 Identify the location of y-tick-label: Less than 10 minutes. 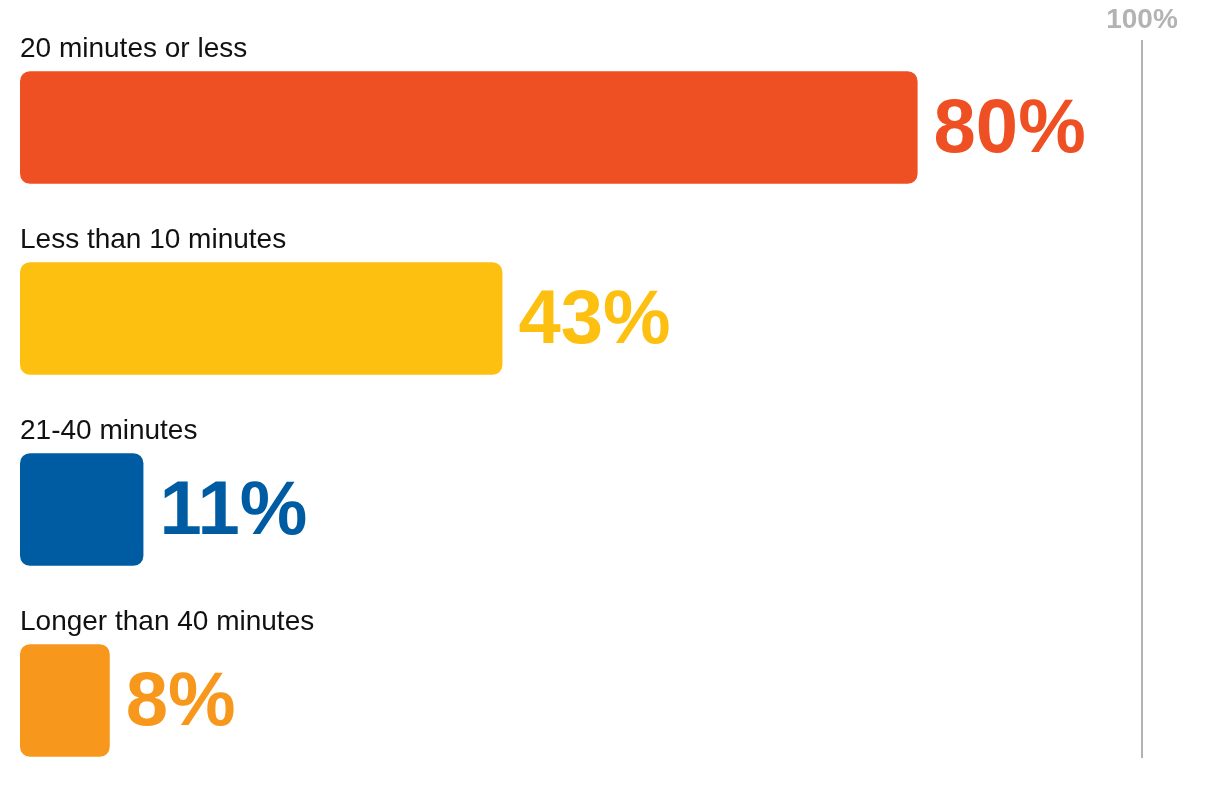
(153, 238).